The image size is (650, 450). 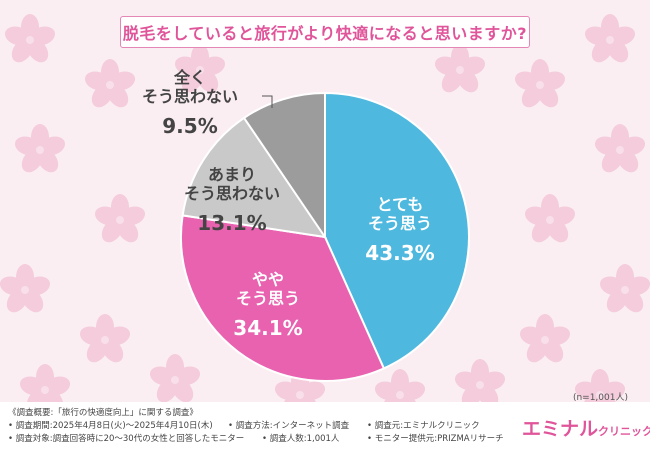 What do you see at coordinates (289, 426) in the screenshot?
I see `survey-method: • 調査方法:インターネット調査` at bounding box center [289, 426].